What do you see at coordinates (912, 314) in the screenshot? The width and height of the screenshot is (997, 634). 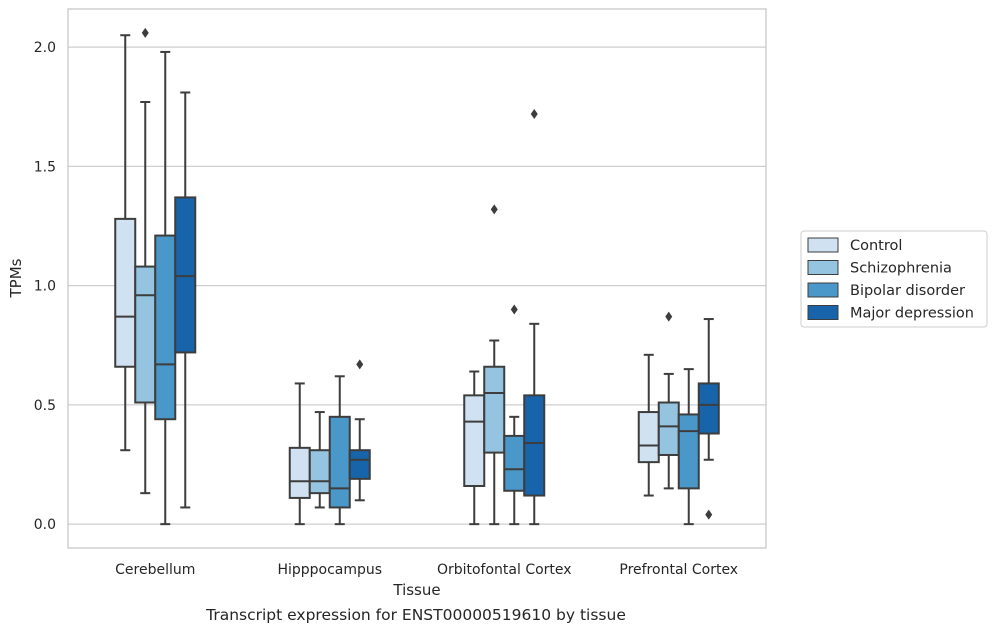 I see `legend-label: Major depression` at bounding box center [912, 314].